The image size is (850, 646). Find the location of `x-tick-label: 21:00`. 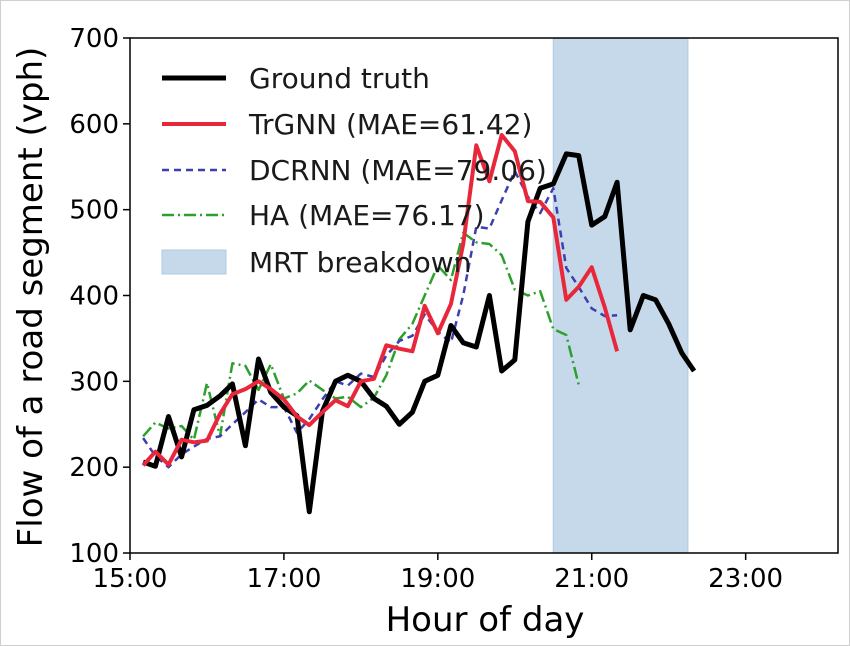

x-tick-label: 21:00 is located at coordinates (591, 579).